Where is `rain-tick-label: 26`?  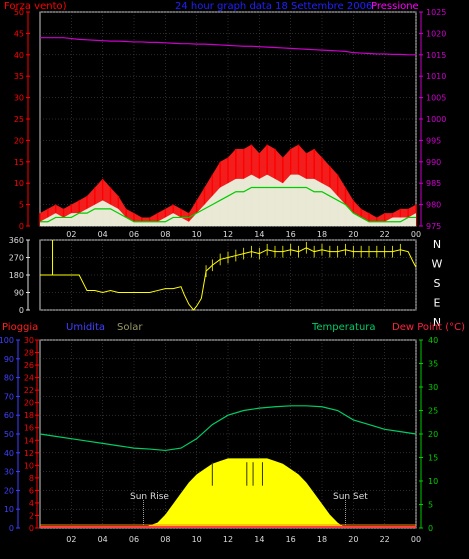
rain-tick-label: 26 is located at coordinates (29, 365).